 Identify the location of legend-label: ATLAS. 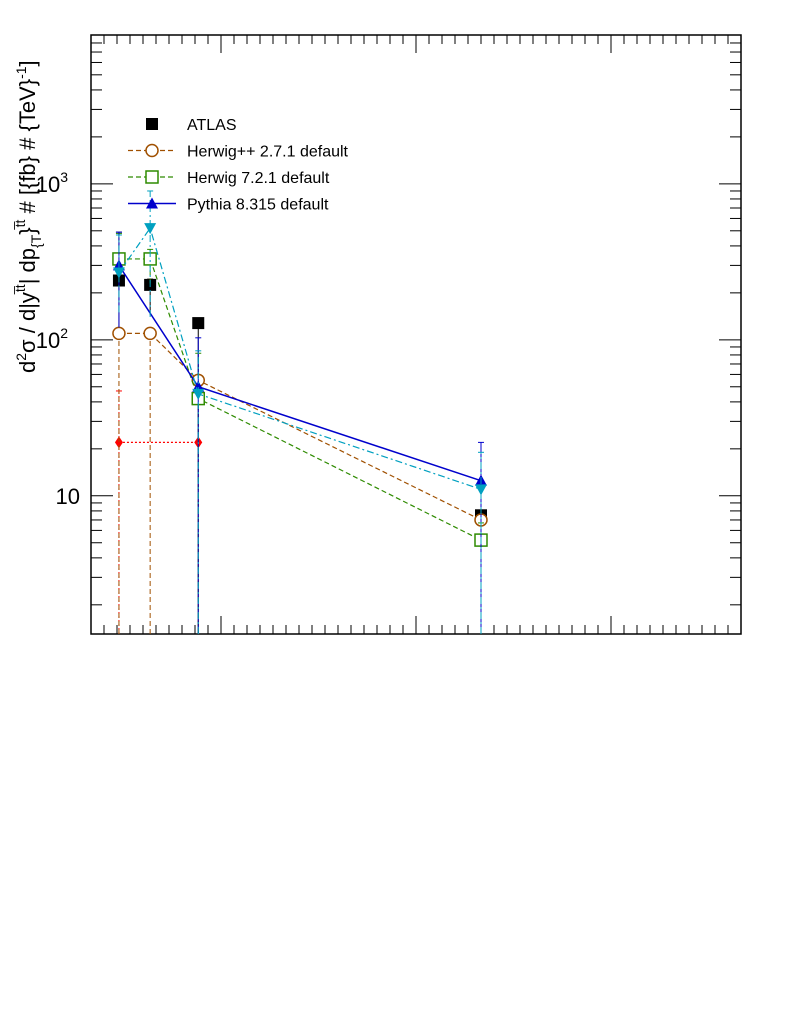
(212, 125).